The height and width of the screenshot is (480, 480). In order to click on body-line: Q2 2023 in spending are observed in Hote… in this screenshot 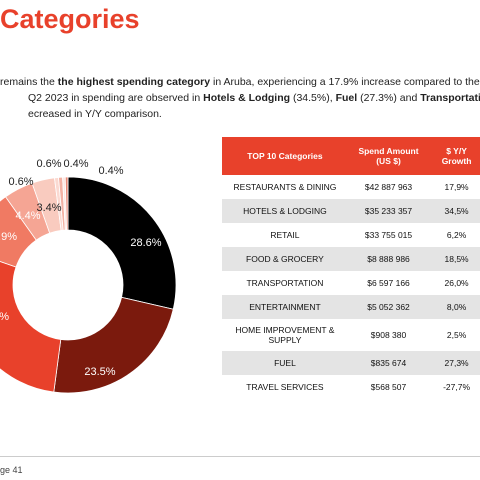, I will do `click(254, 98)`.